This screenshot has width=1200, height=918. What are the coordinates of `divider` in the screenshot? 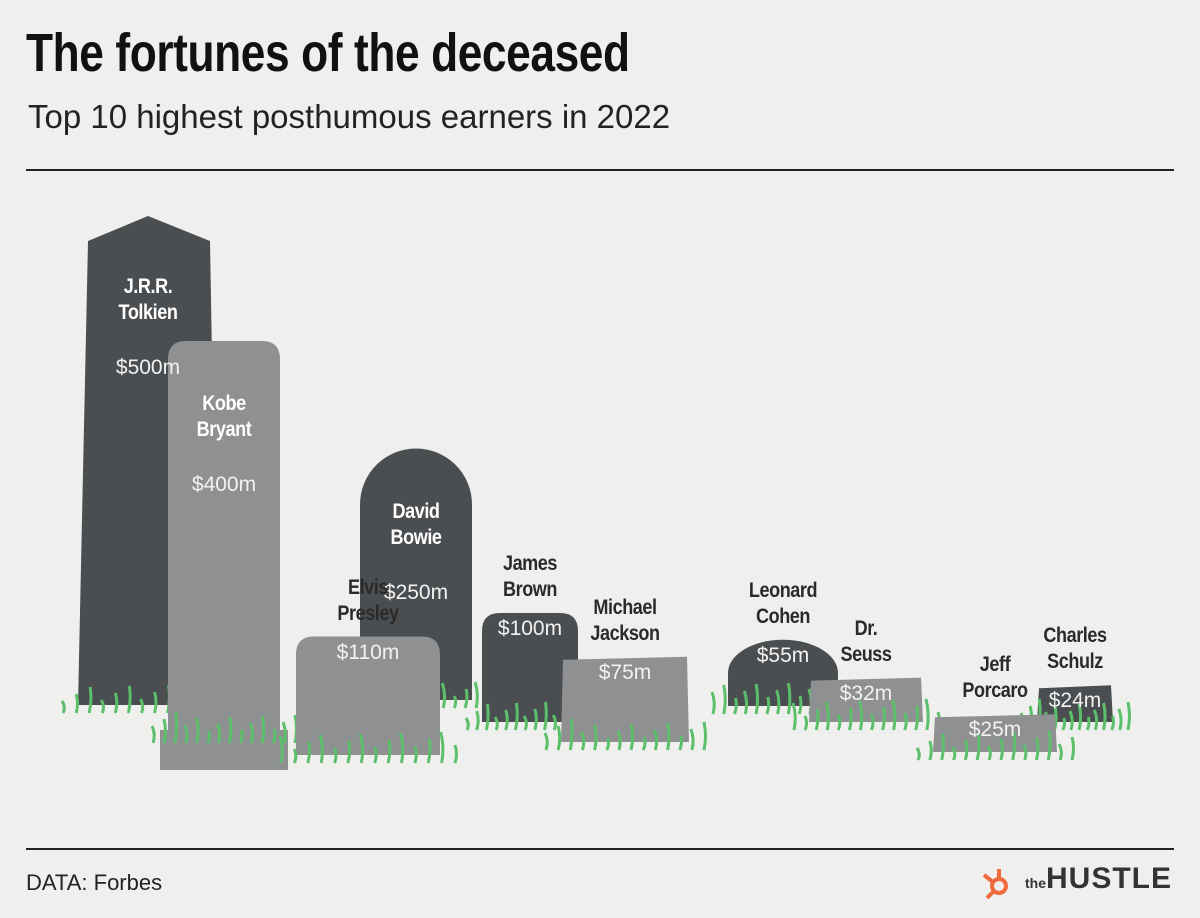 It's located at (600, 849).